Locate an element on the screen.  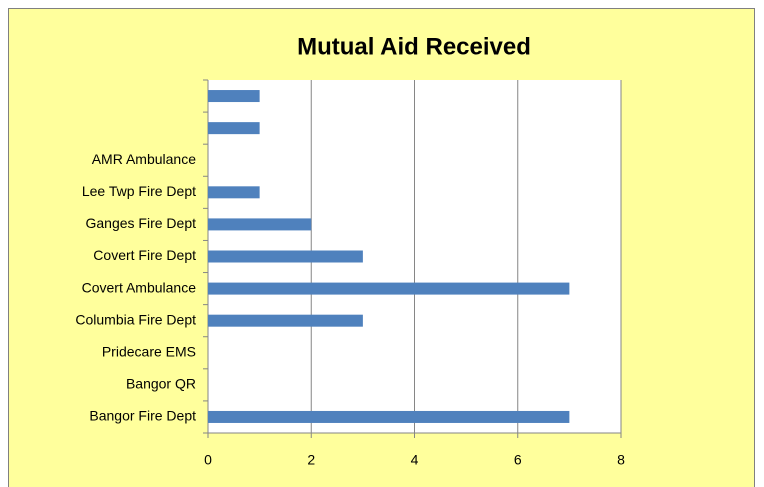
x-tick-label: 2 is located at coordinates (311, 460).